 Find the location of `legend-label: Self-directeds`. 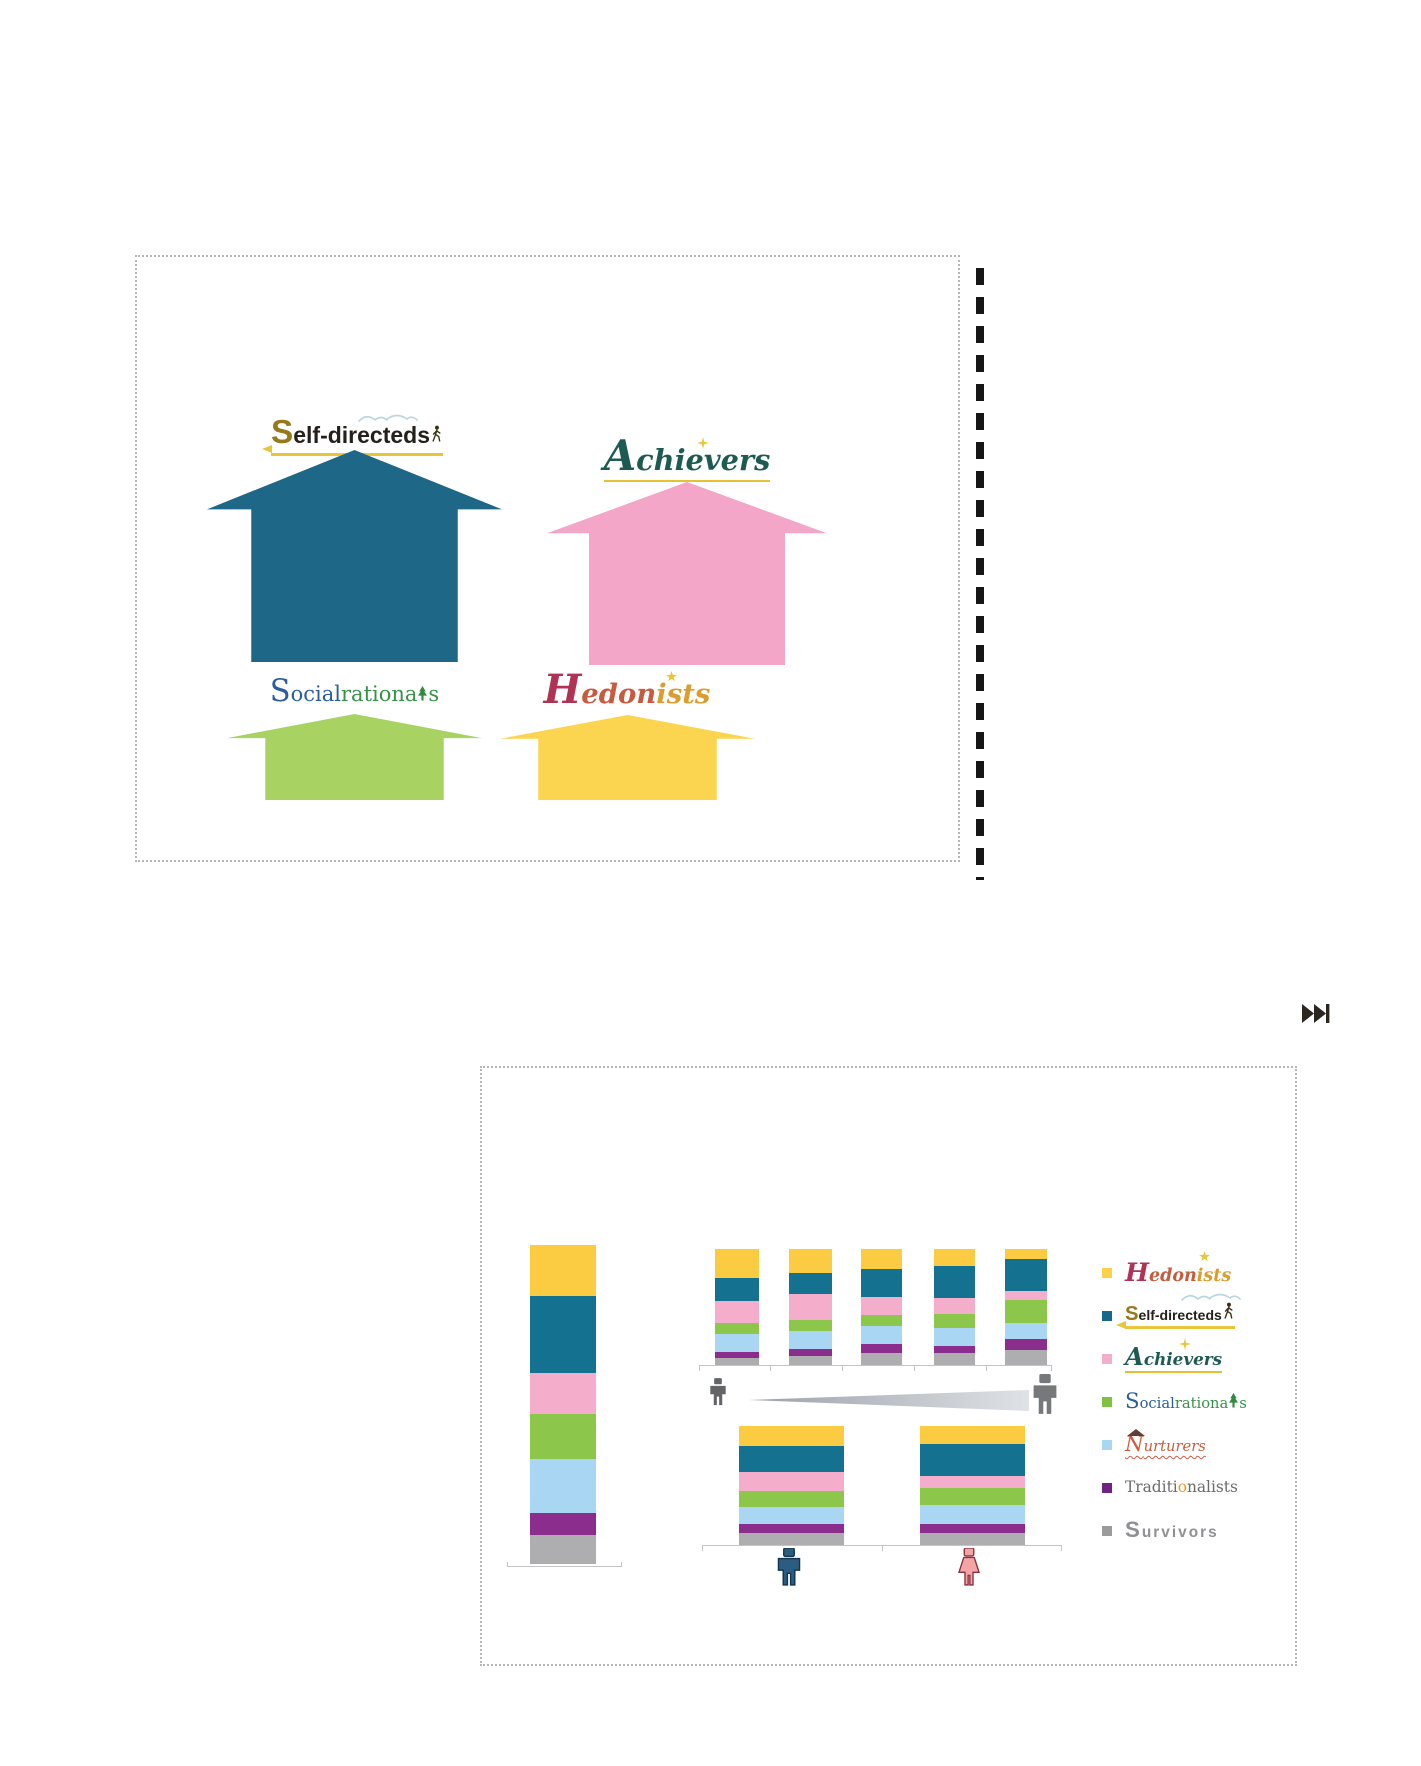

legend-label: Self-directeds is located at coordinates (1178, 1311).